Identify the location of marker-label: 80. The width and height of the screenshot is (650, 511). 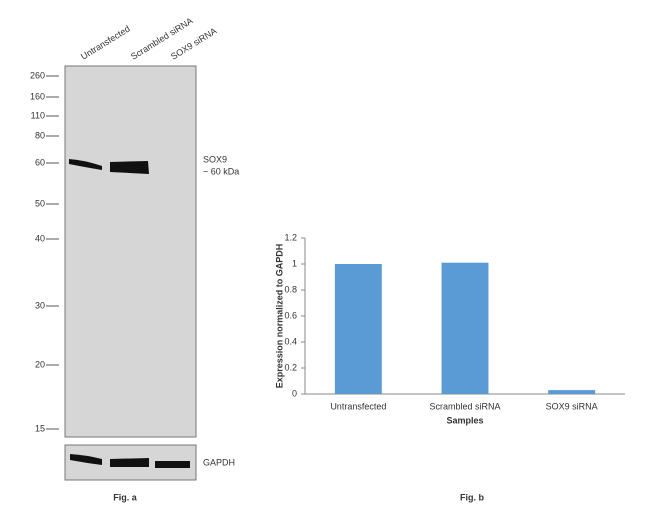
(40, 135).